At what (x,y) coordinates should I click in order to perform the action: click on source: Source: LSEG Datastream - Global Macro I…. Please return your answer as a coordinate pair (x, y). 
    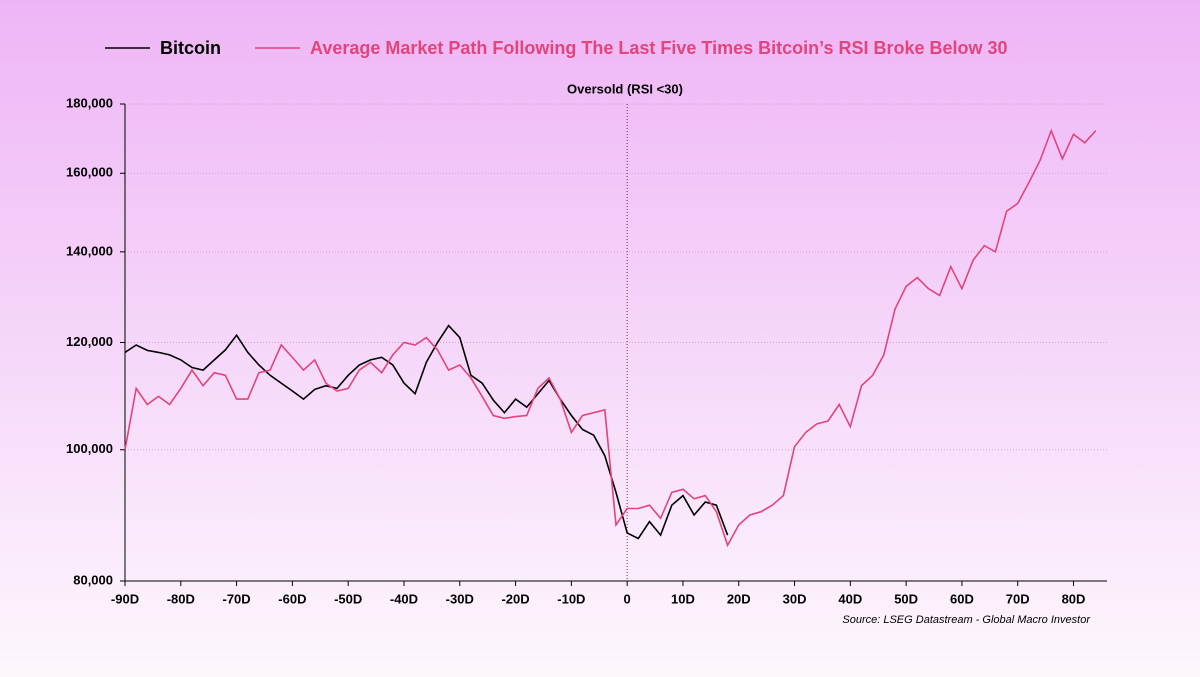
    Looking at the image, I should click on (966, 620).